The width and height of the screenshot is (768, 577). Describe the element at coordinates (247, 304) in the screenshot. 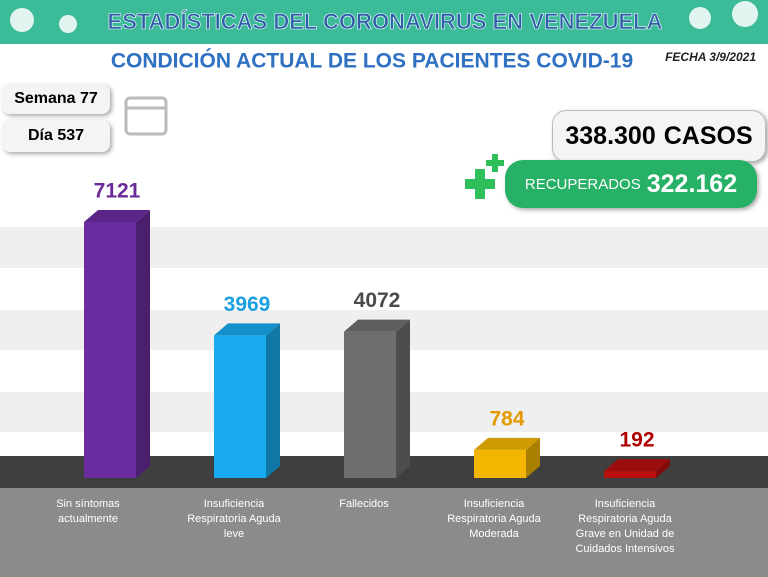

I see `value-label: 3969` at that location.